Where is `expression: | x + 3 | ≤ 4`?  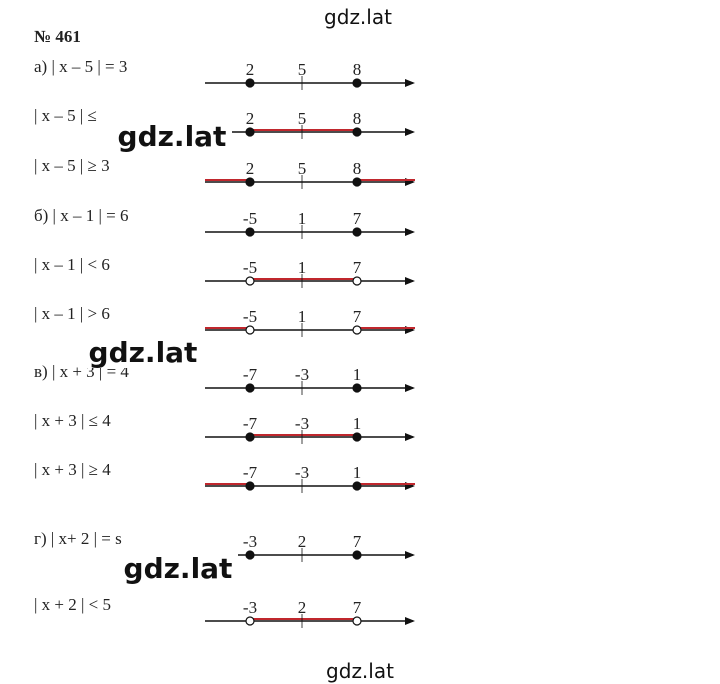
expression: | x + 3 | ≤ 4 is located at coordinates (72, 420).